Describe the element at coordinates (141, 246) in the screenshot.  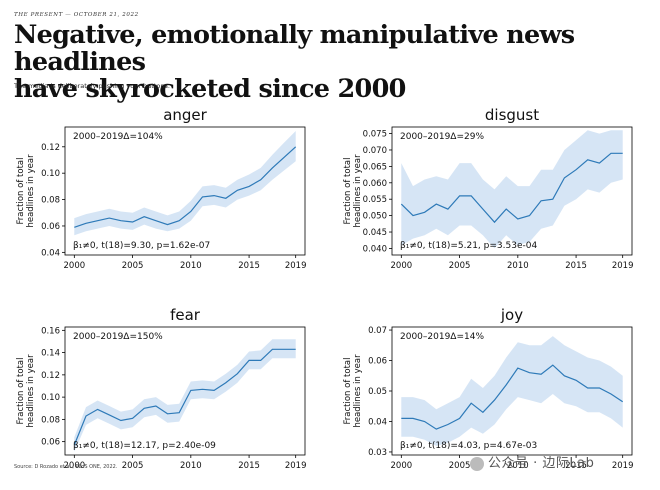
I see `stats-annotation: β₁≠0, t(18)=9.30, p=1.62e-07` at that location.